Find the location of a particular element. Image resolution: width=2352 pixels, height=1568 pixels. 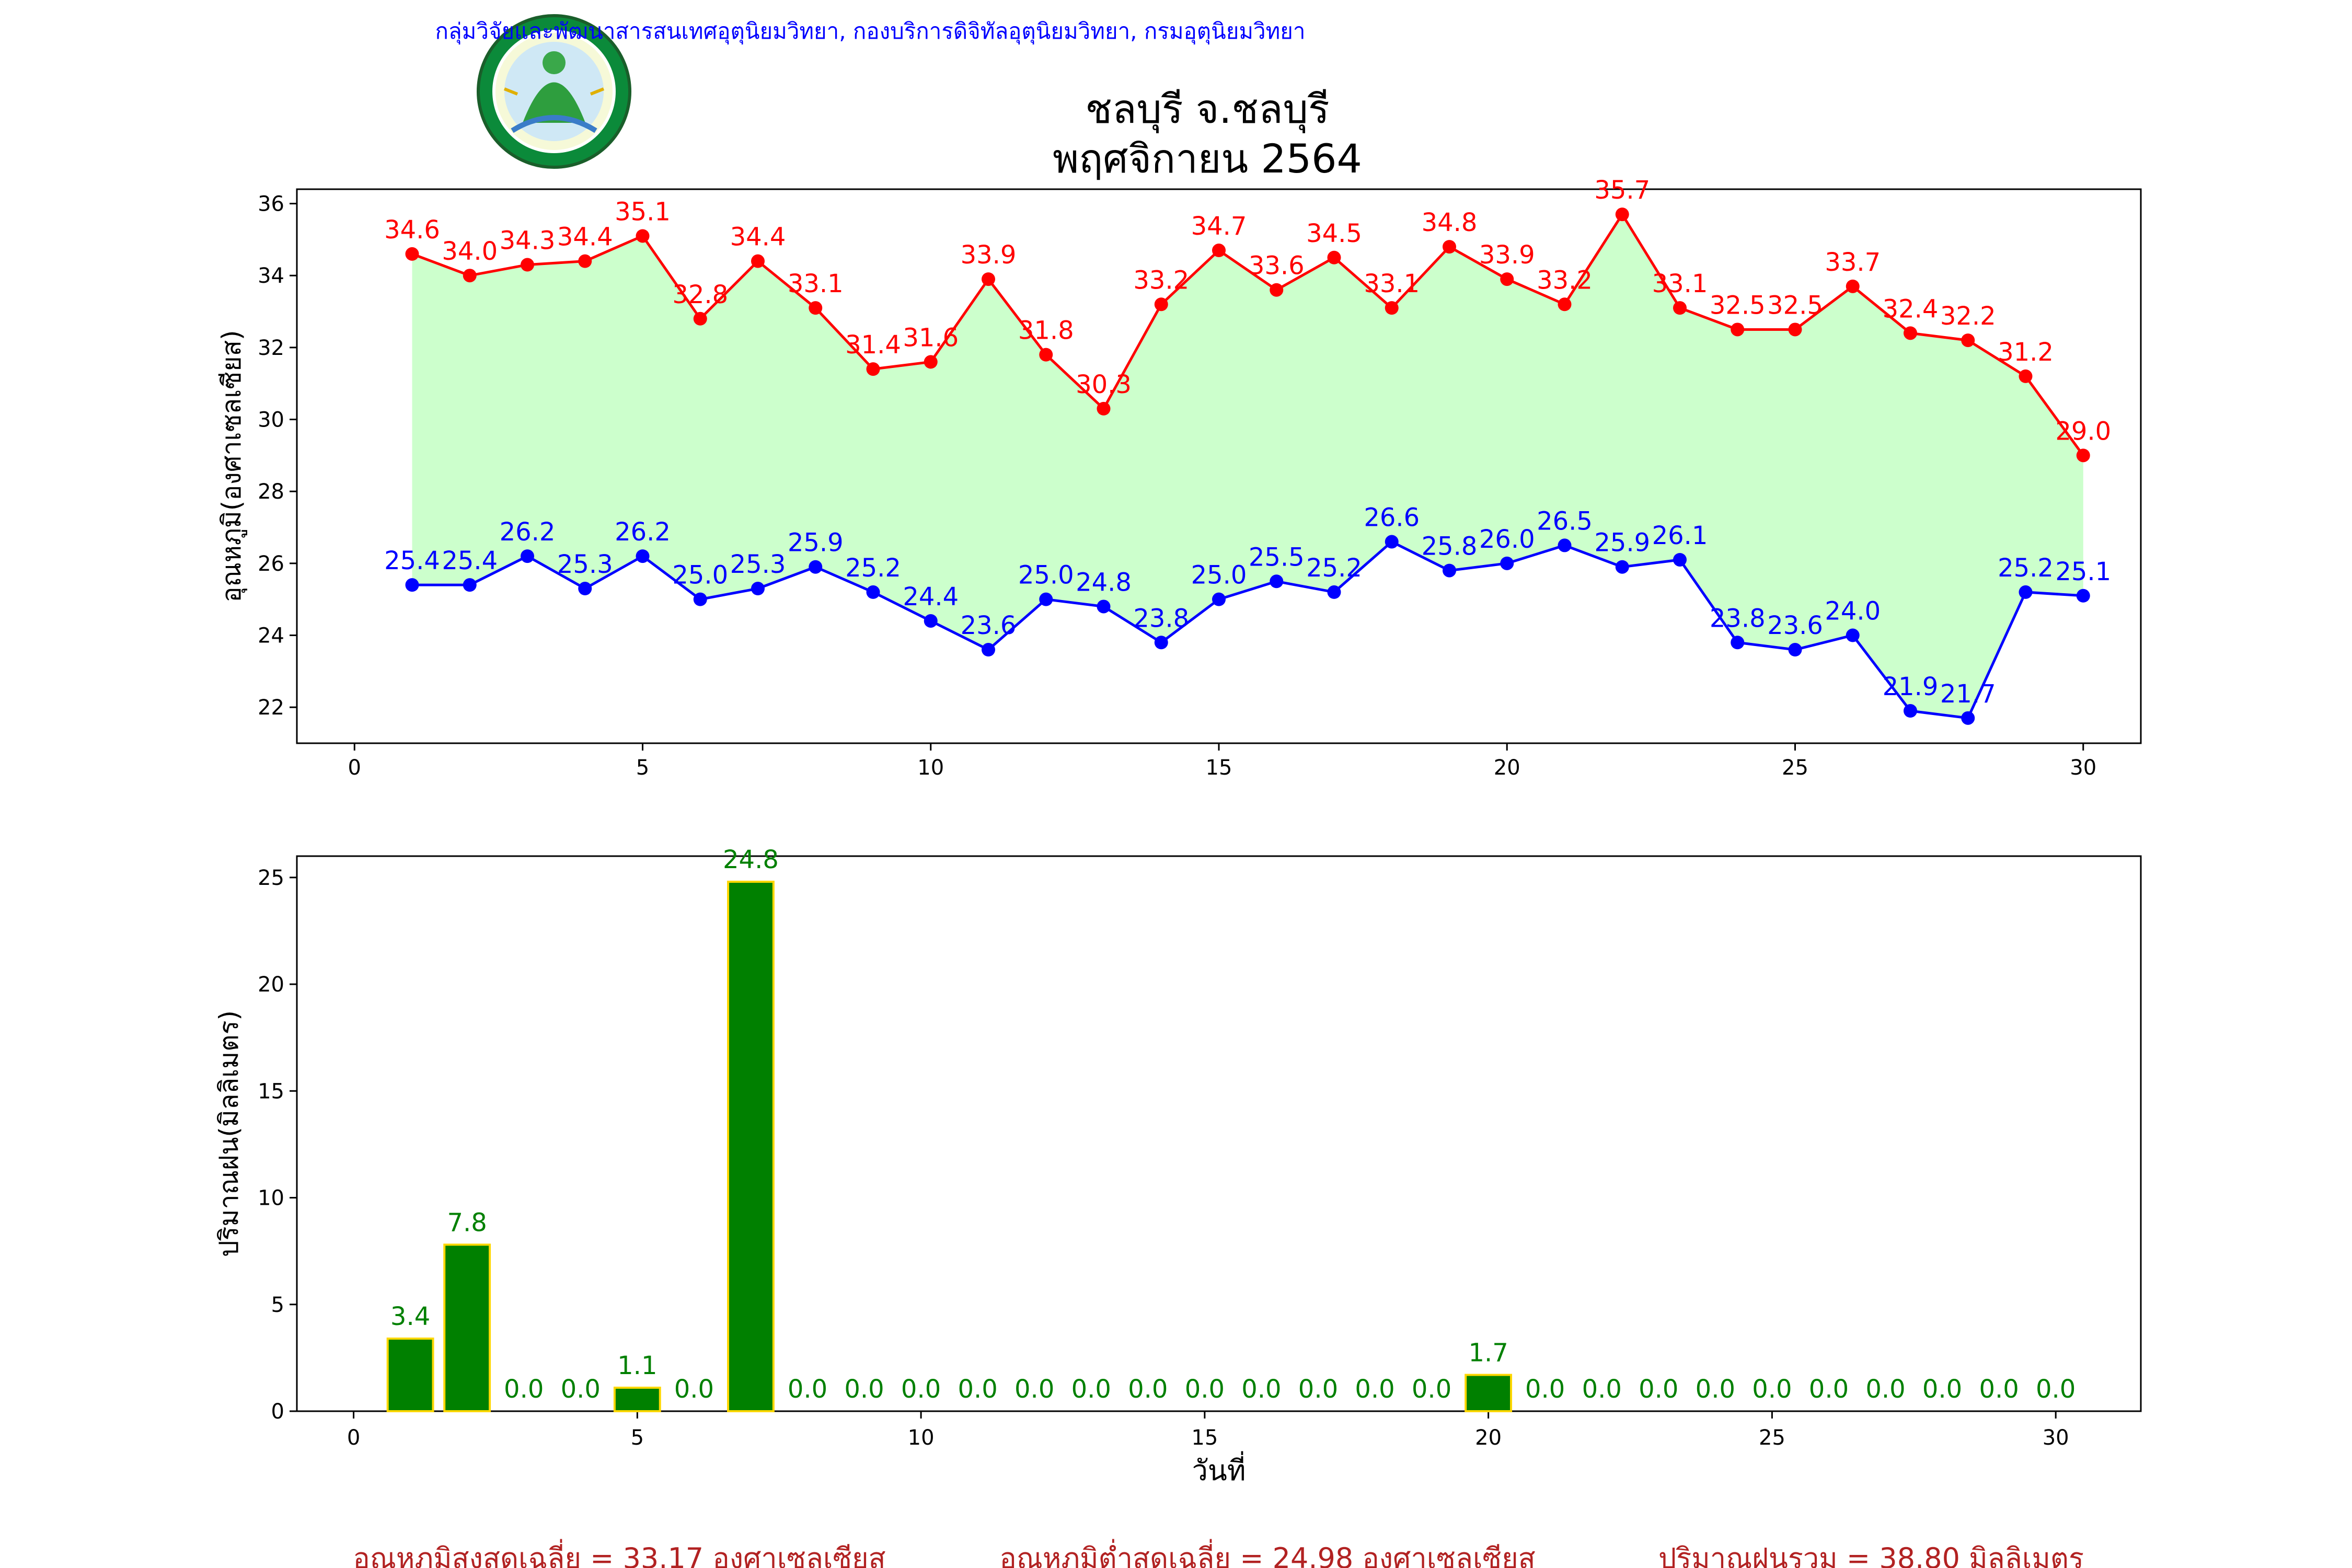

min-temperature-label: 23.8 is located at coordinates (1161, 618).